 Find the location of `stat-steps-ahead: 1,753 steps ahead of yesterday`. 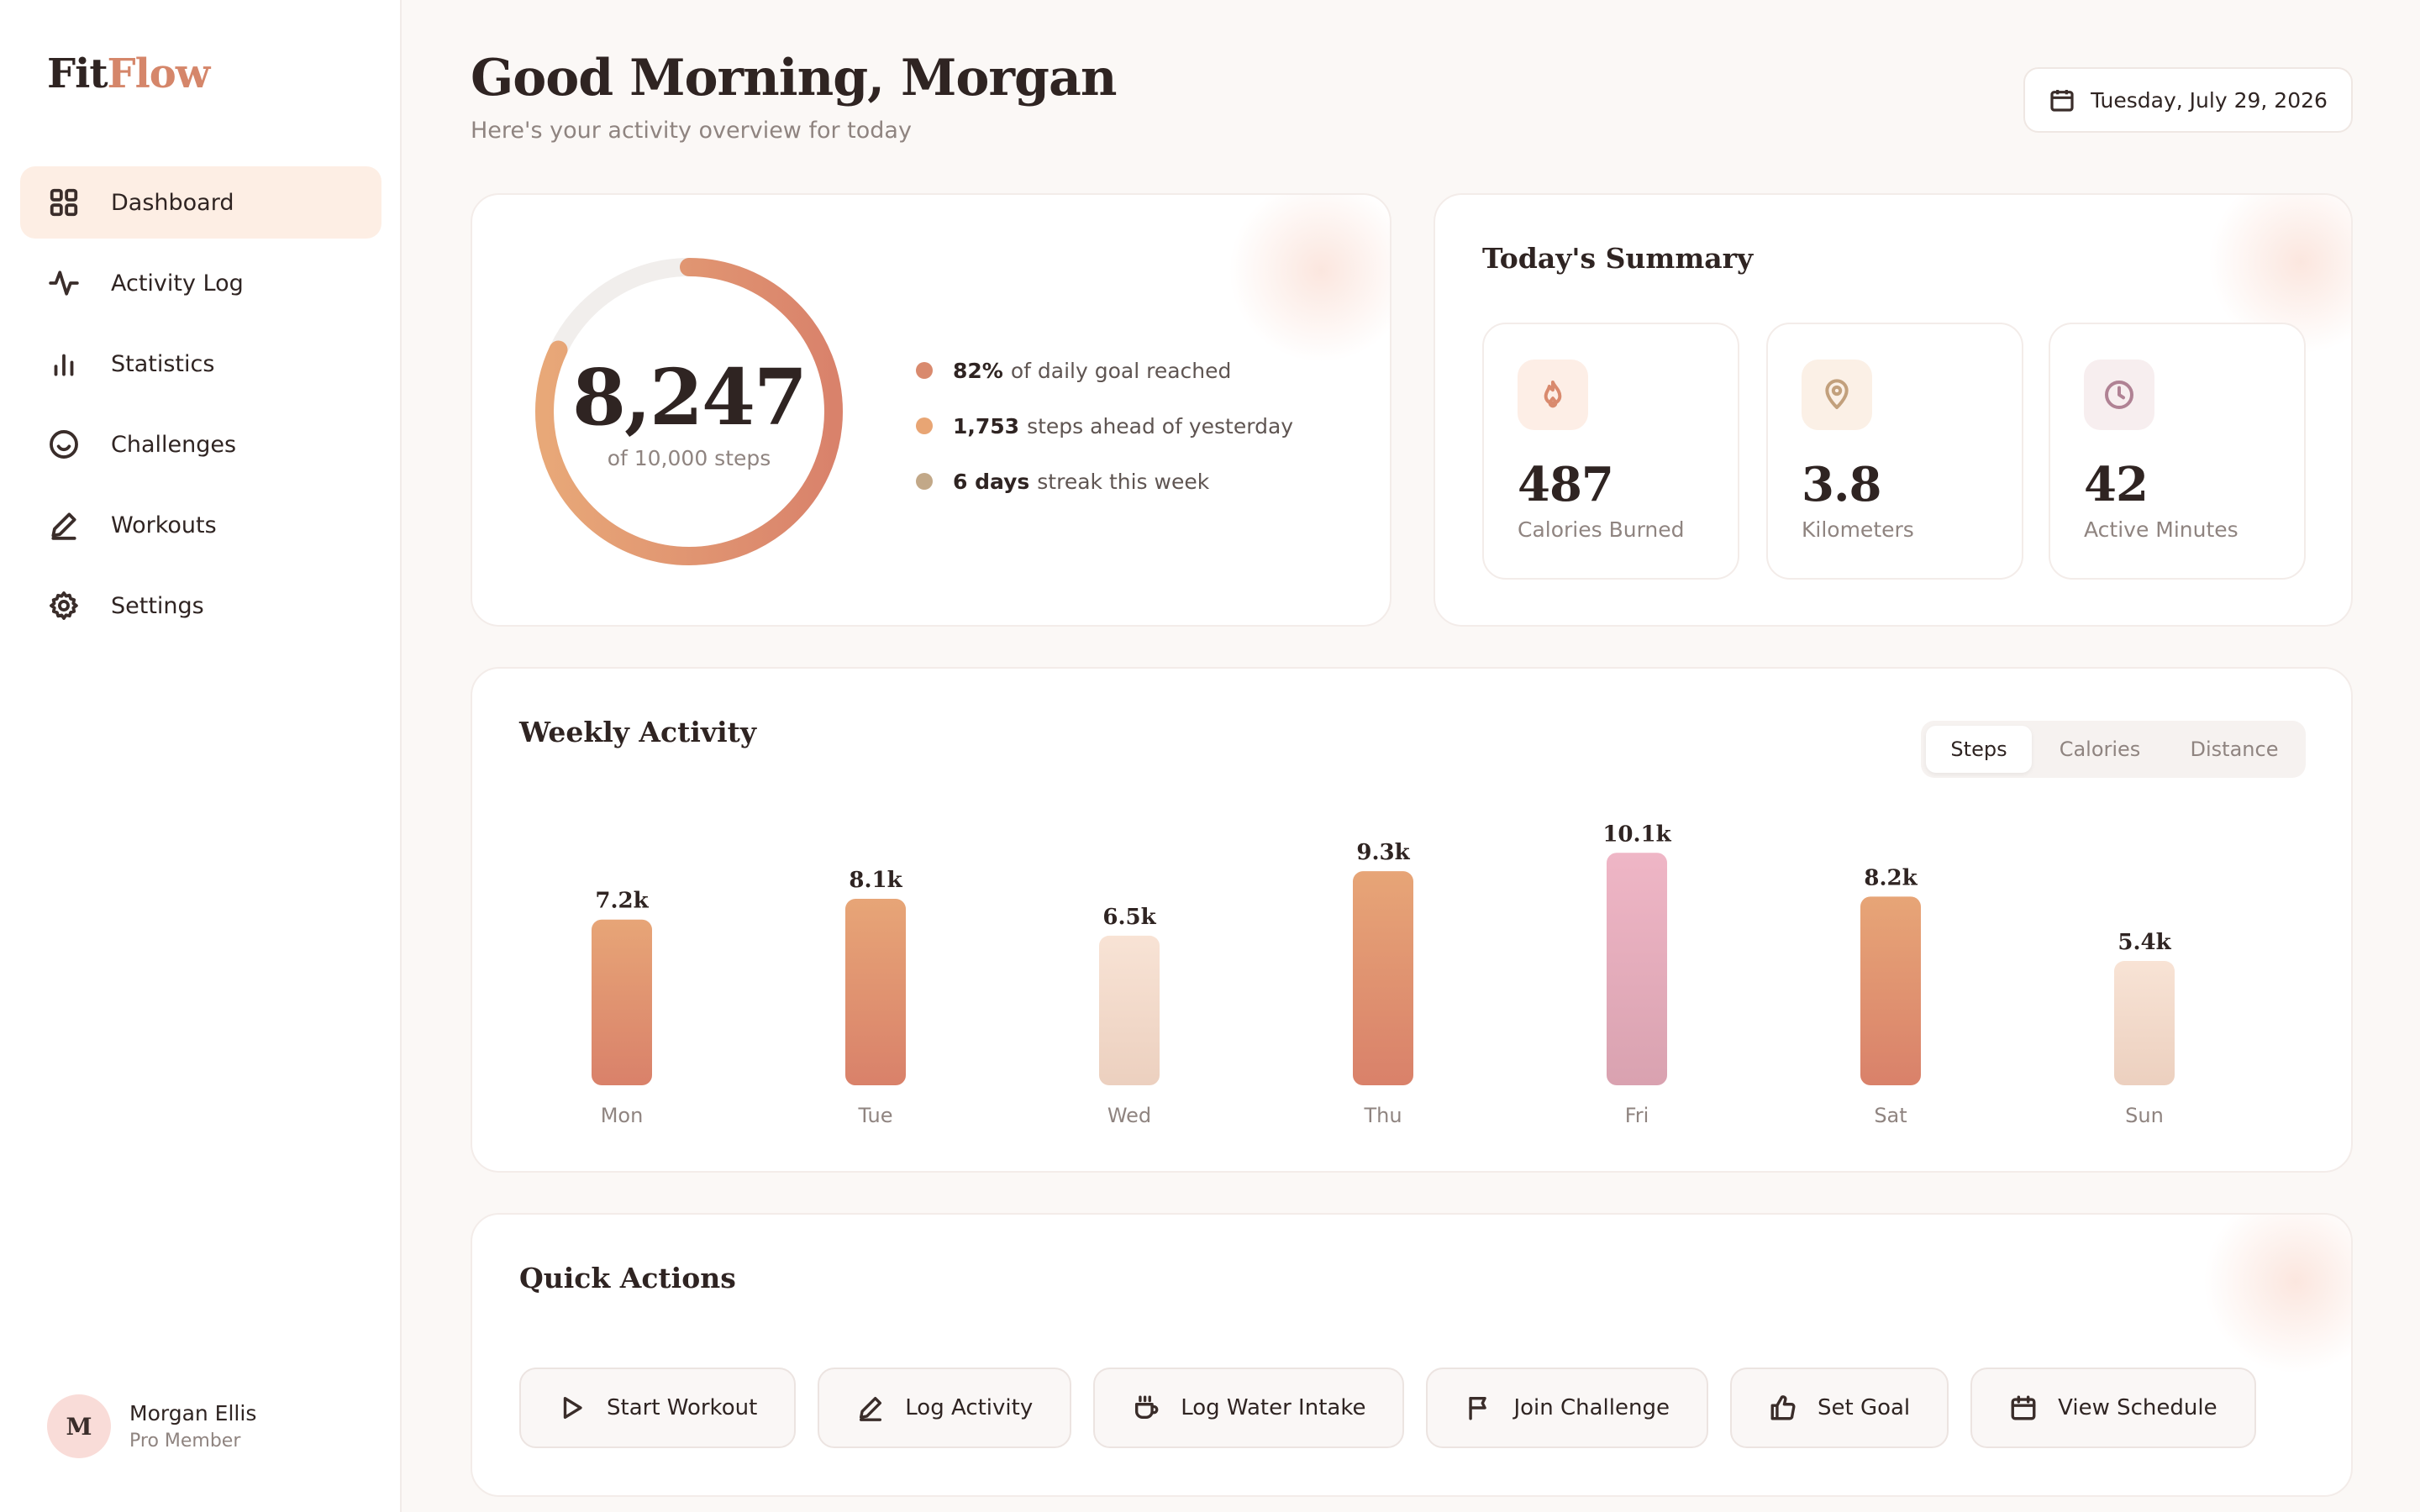

stat-steps-ahead: 1,753 steps ahead of yesterday is located at coordinates (1104, 426).